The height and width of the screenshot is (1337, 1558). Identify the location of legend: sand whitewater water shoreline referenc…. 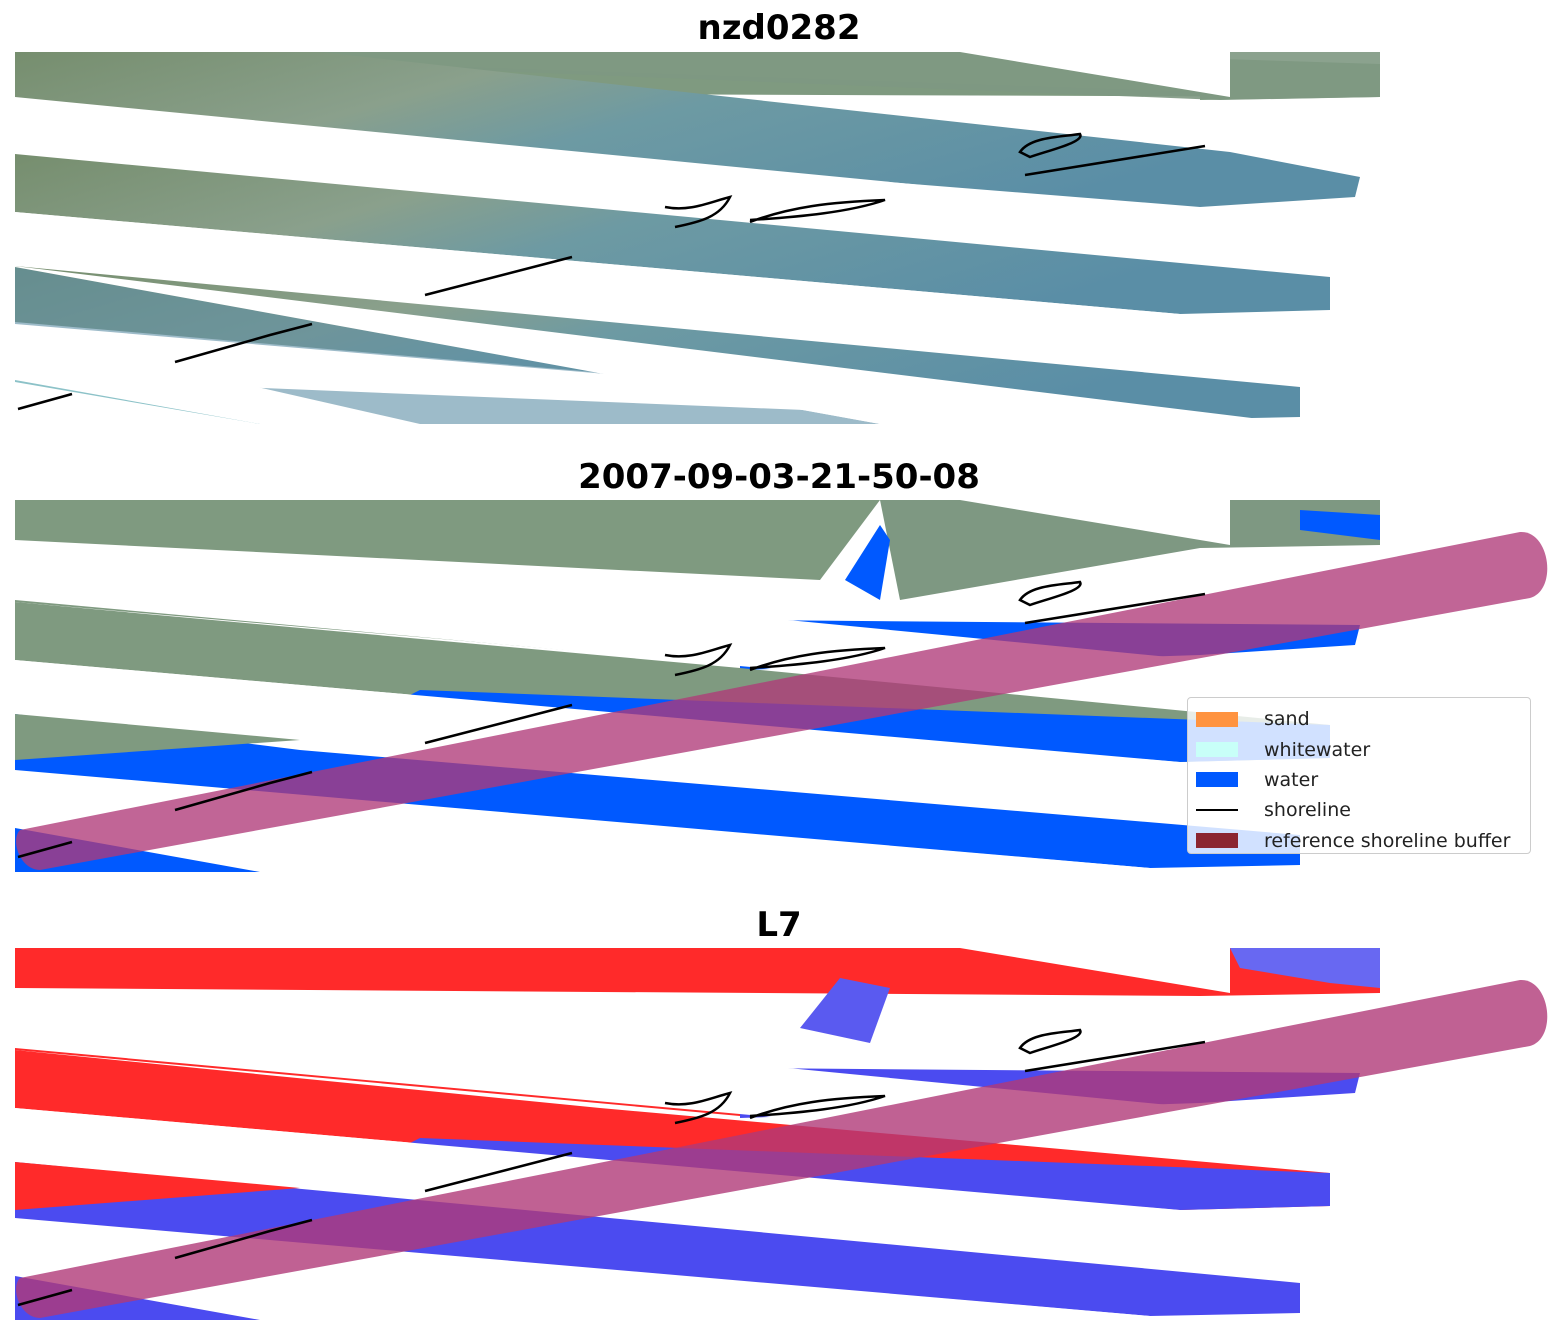
(1359, 775).